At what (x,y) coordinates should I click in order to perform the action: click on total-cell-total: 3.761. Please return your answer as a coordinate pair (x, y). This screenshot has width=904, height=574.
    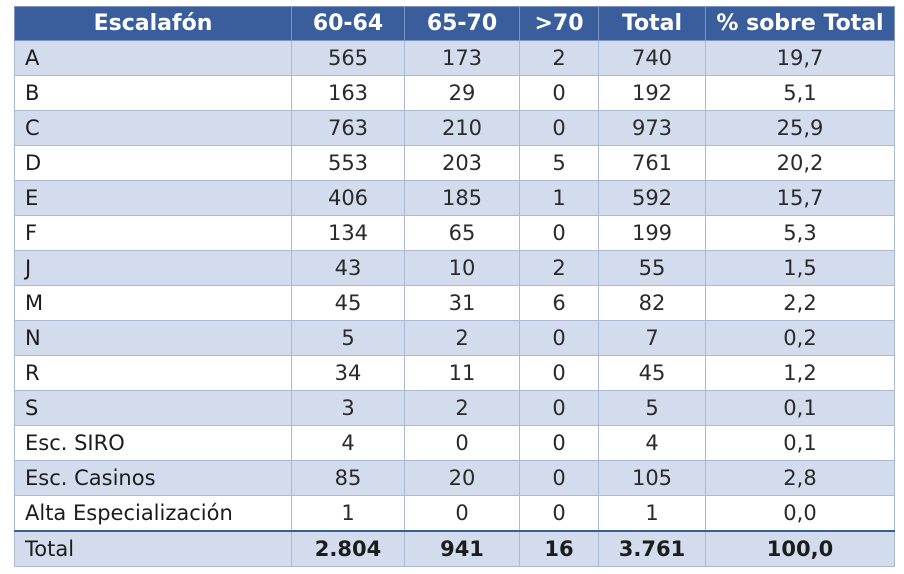
    Looking at the image, I should click on (652, 548).